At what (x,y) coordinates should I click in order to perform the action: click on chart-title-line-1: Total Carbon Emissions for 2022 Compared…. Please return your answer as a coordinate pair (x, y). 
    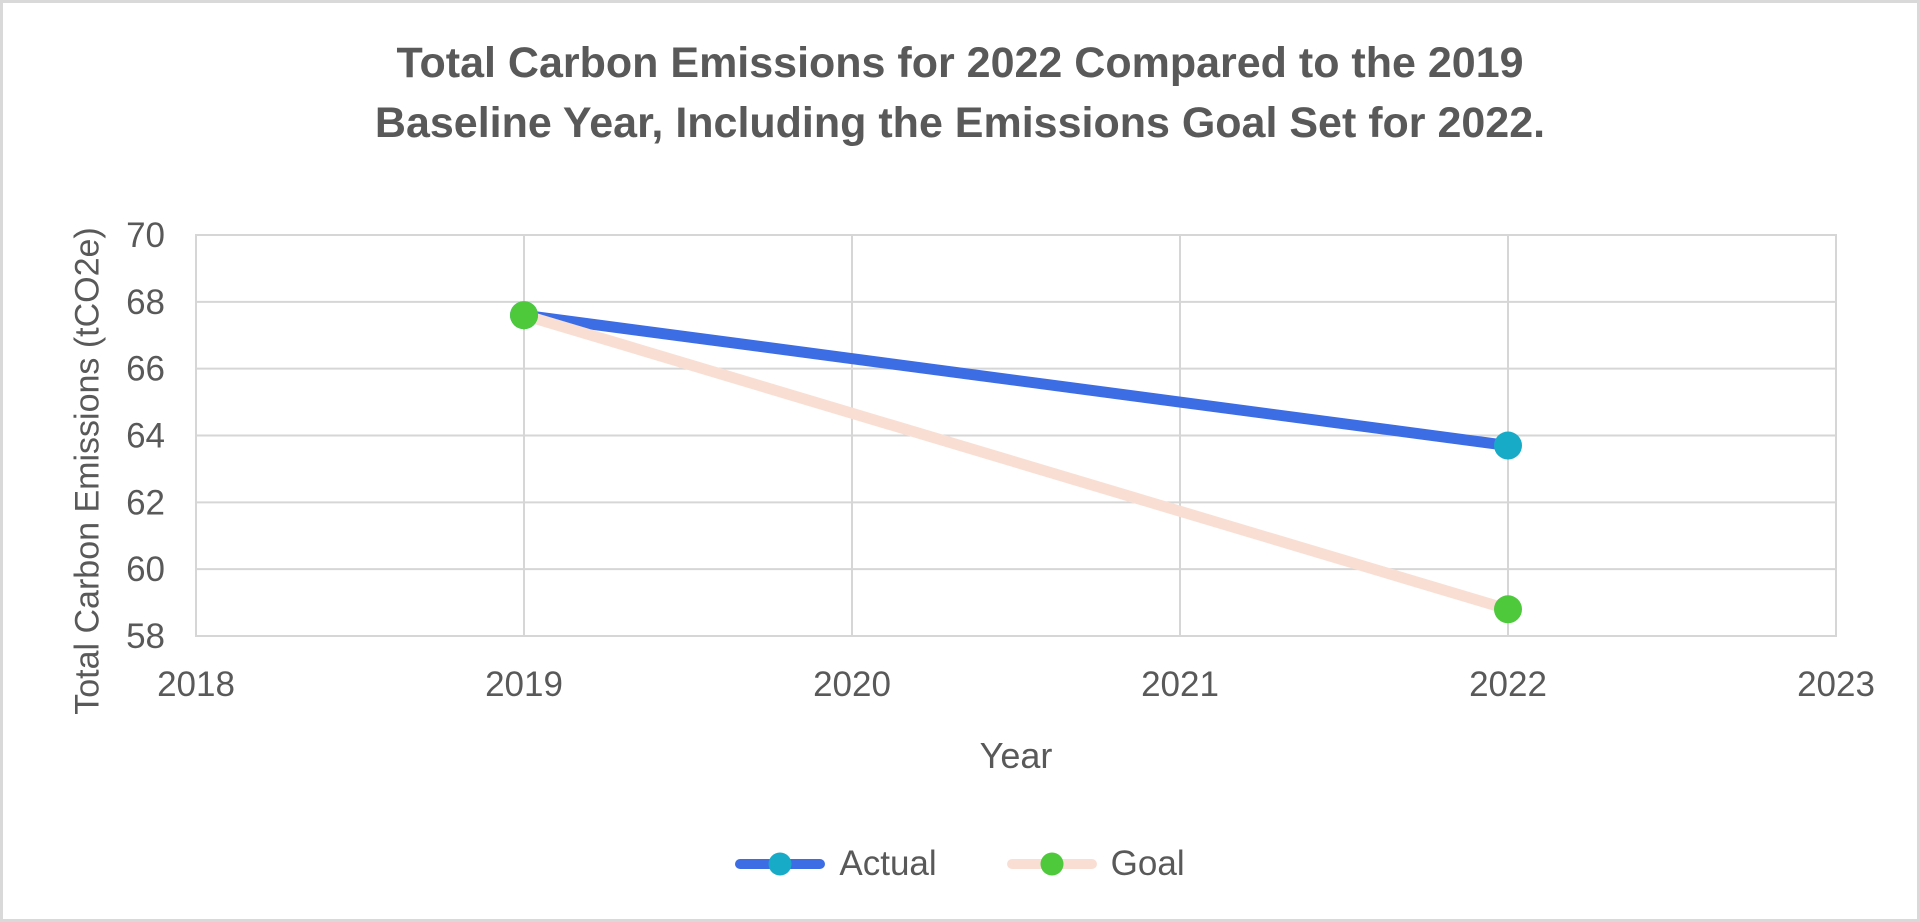
    Looking at the image, I should click on (960, 63).